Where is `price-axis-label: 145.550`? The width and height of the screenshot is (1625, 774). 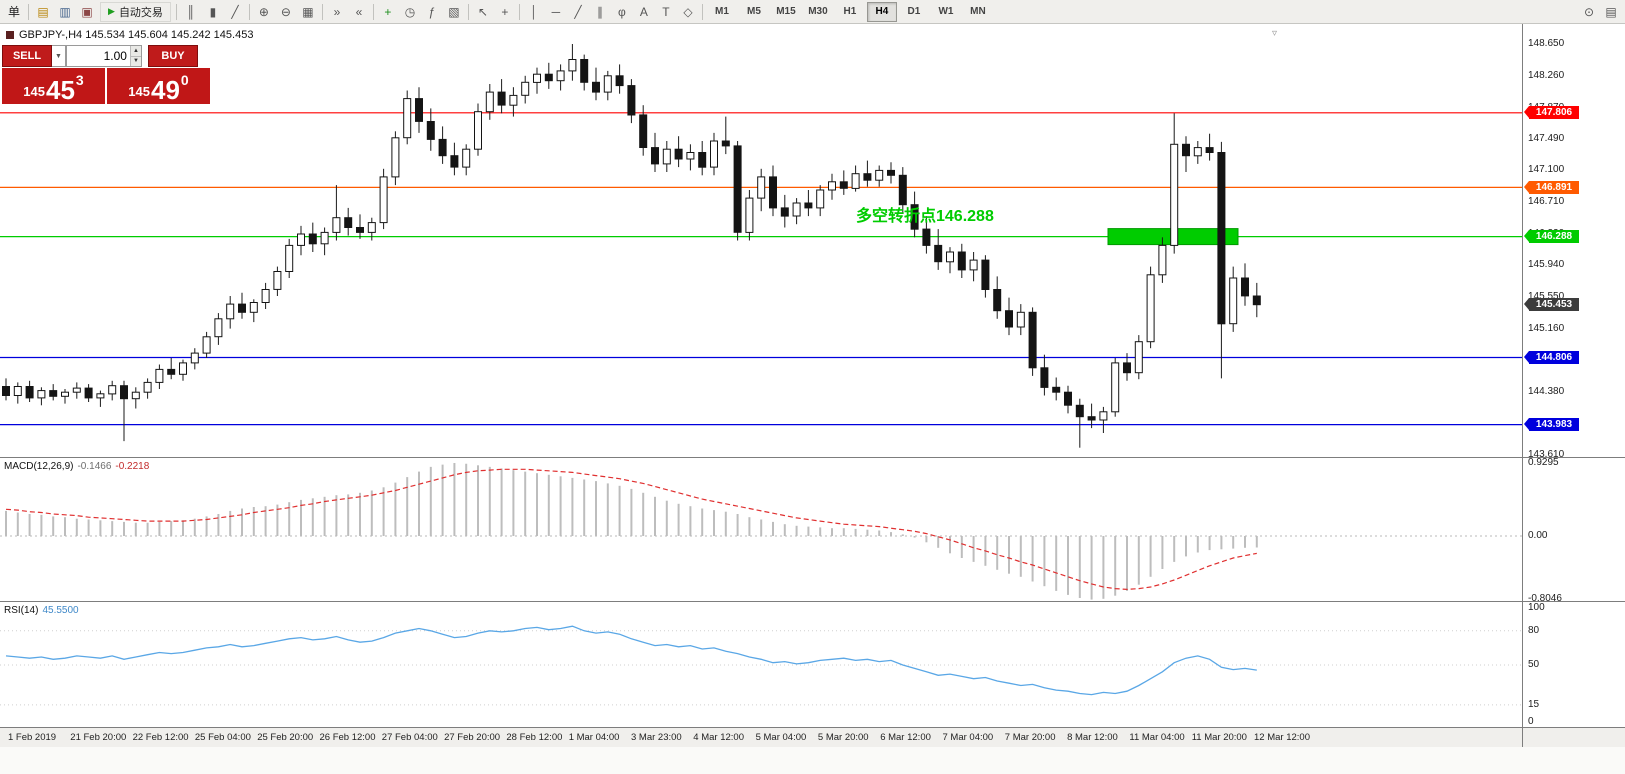
price-axis-label: 145.550 is located at coordinates (1546, 296).